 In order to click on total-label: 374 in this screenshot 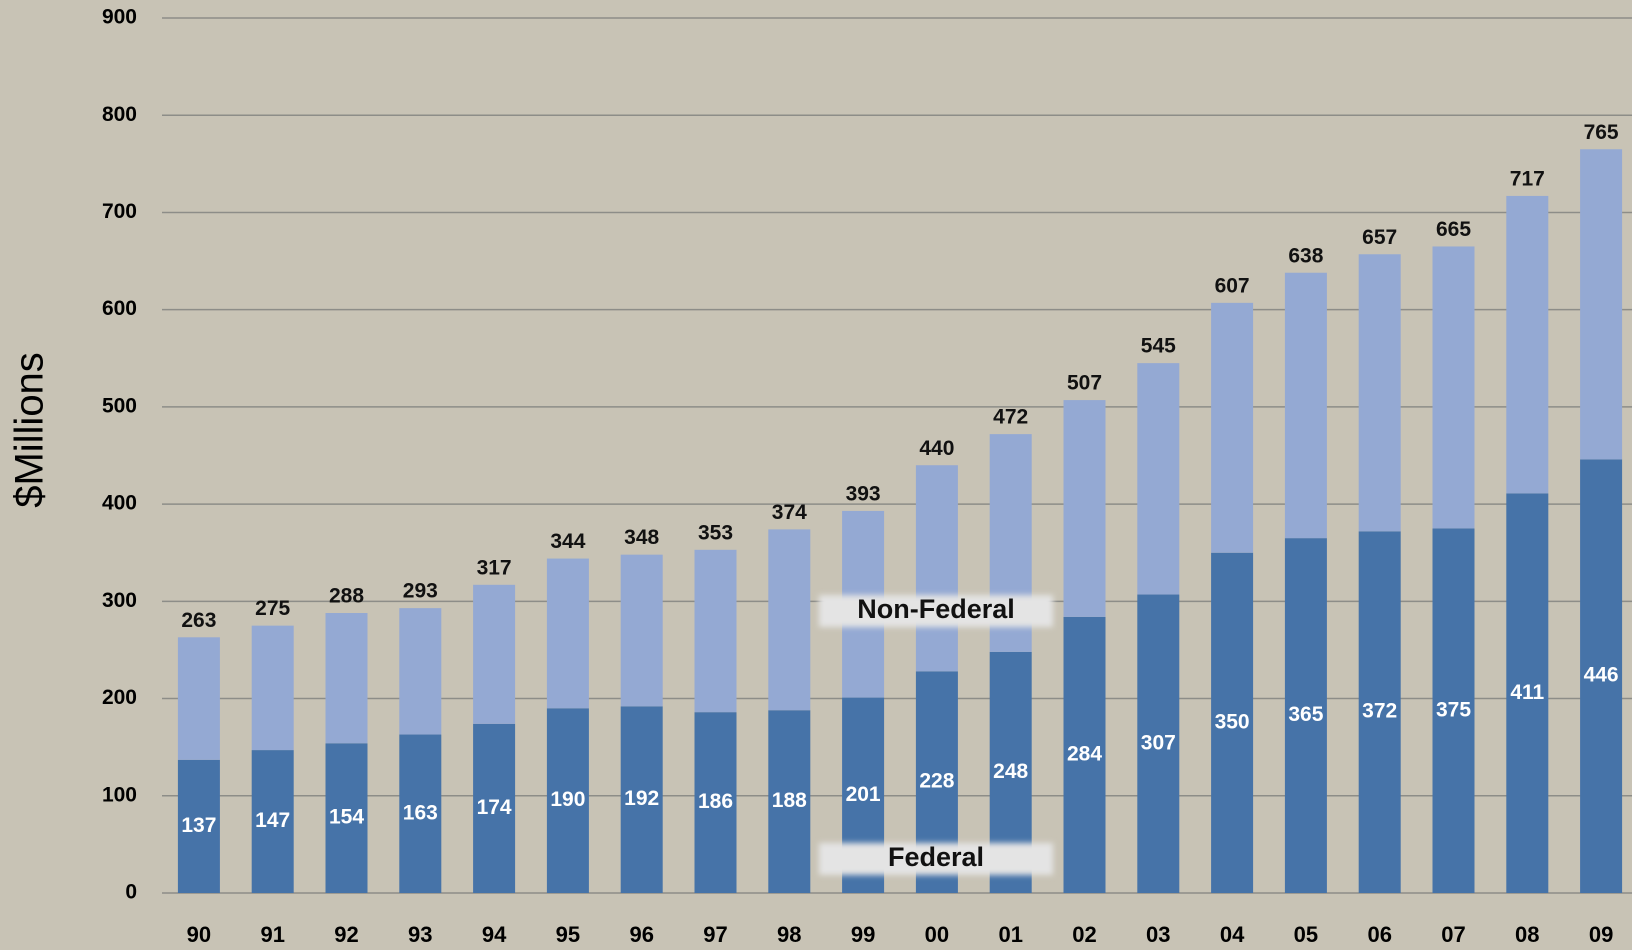, I will do `click(789, 512)`.